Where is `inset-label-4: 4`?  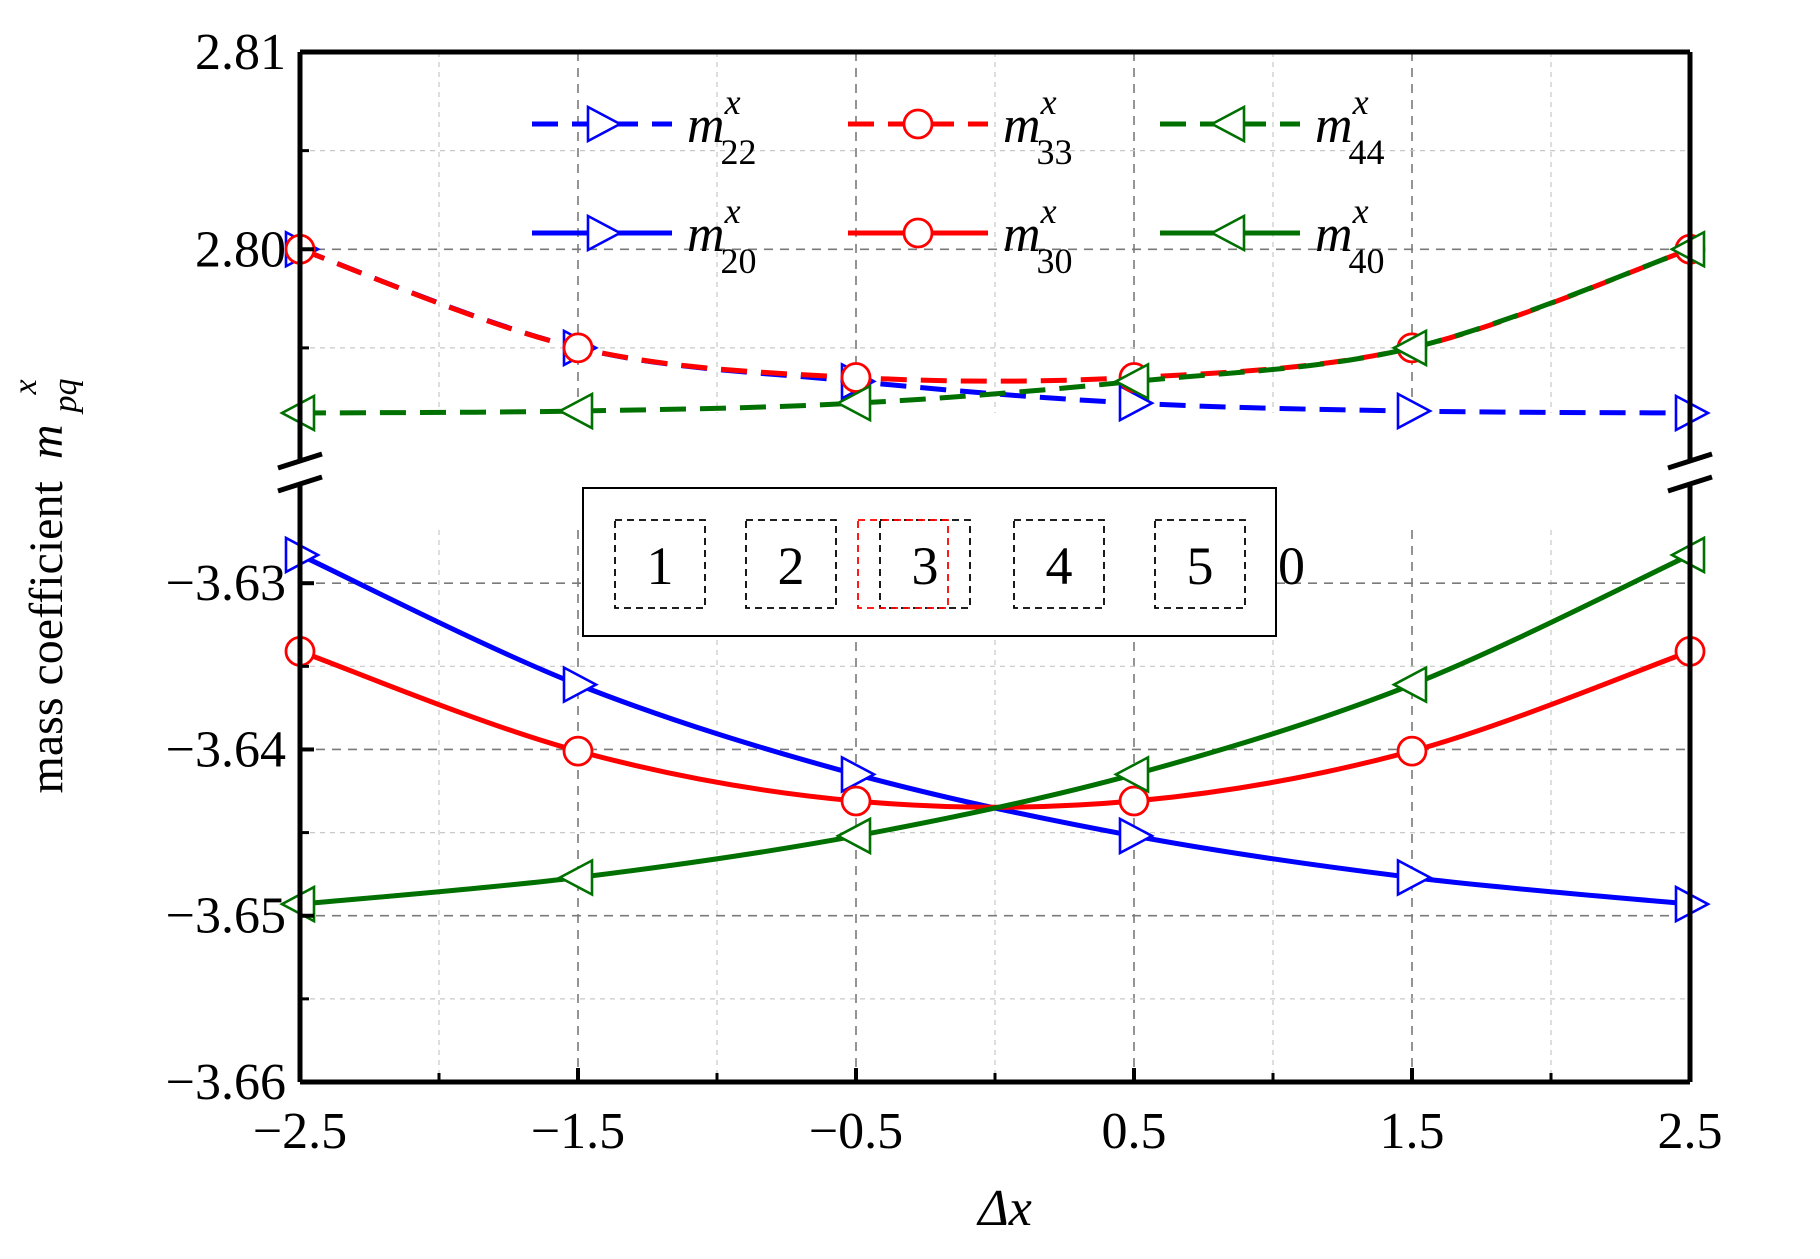 inset-label-4: 4 is located at coordinates (1059, 566).